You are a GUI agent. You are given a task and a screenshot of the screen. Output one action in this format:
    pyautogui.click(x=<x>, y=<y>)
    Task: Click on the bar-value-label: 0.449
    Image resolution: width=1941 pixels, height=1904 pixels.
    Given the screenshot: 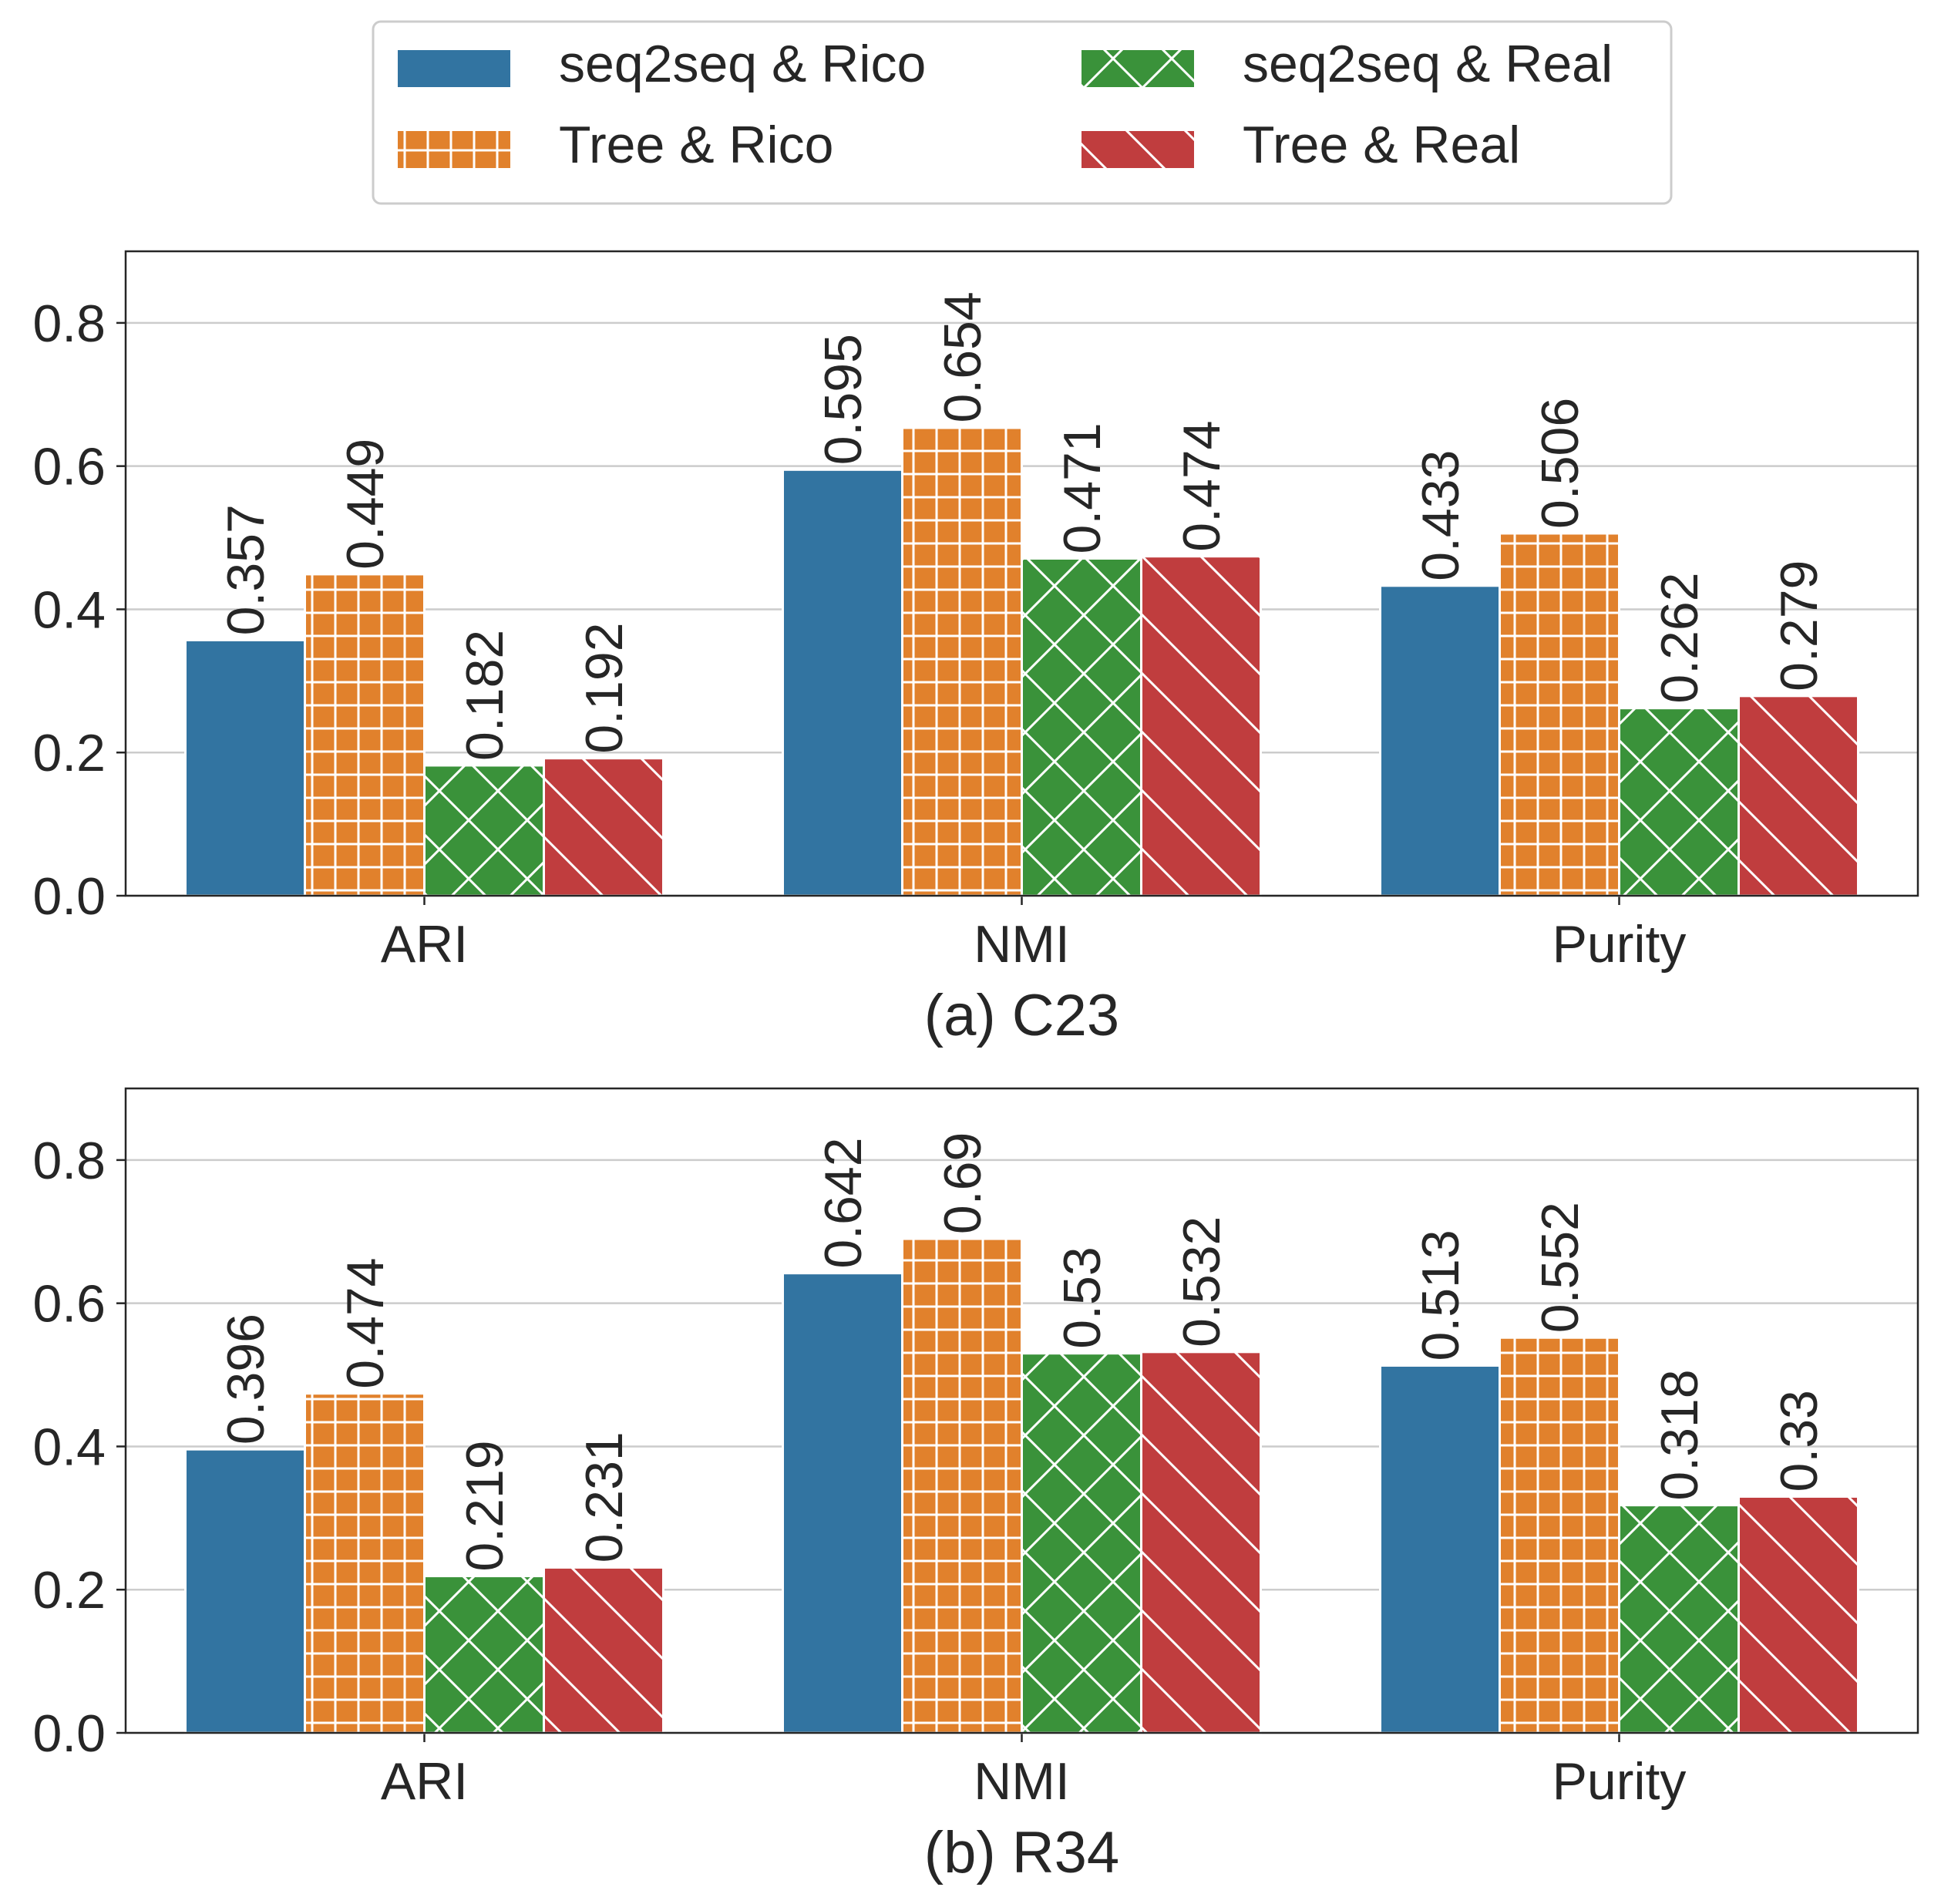 What is the action you would take?
    pyautogui.click(x=365, y=504)
    